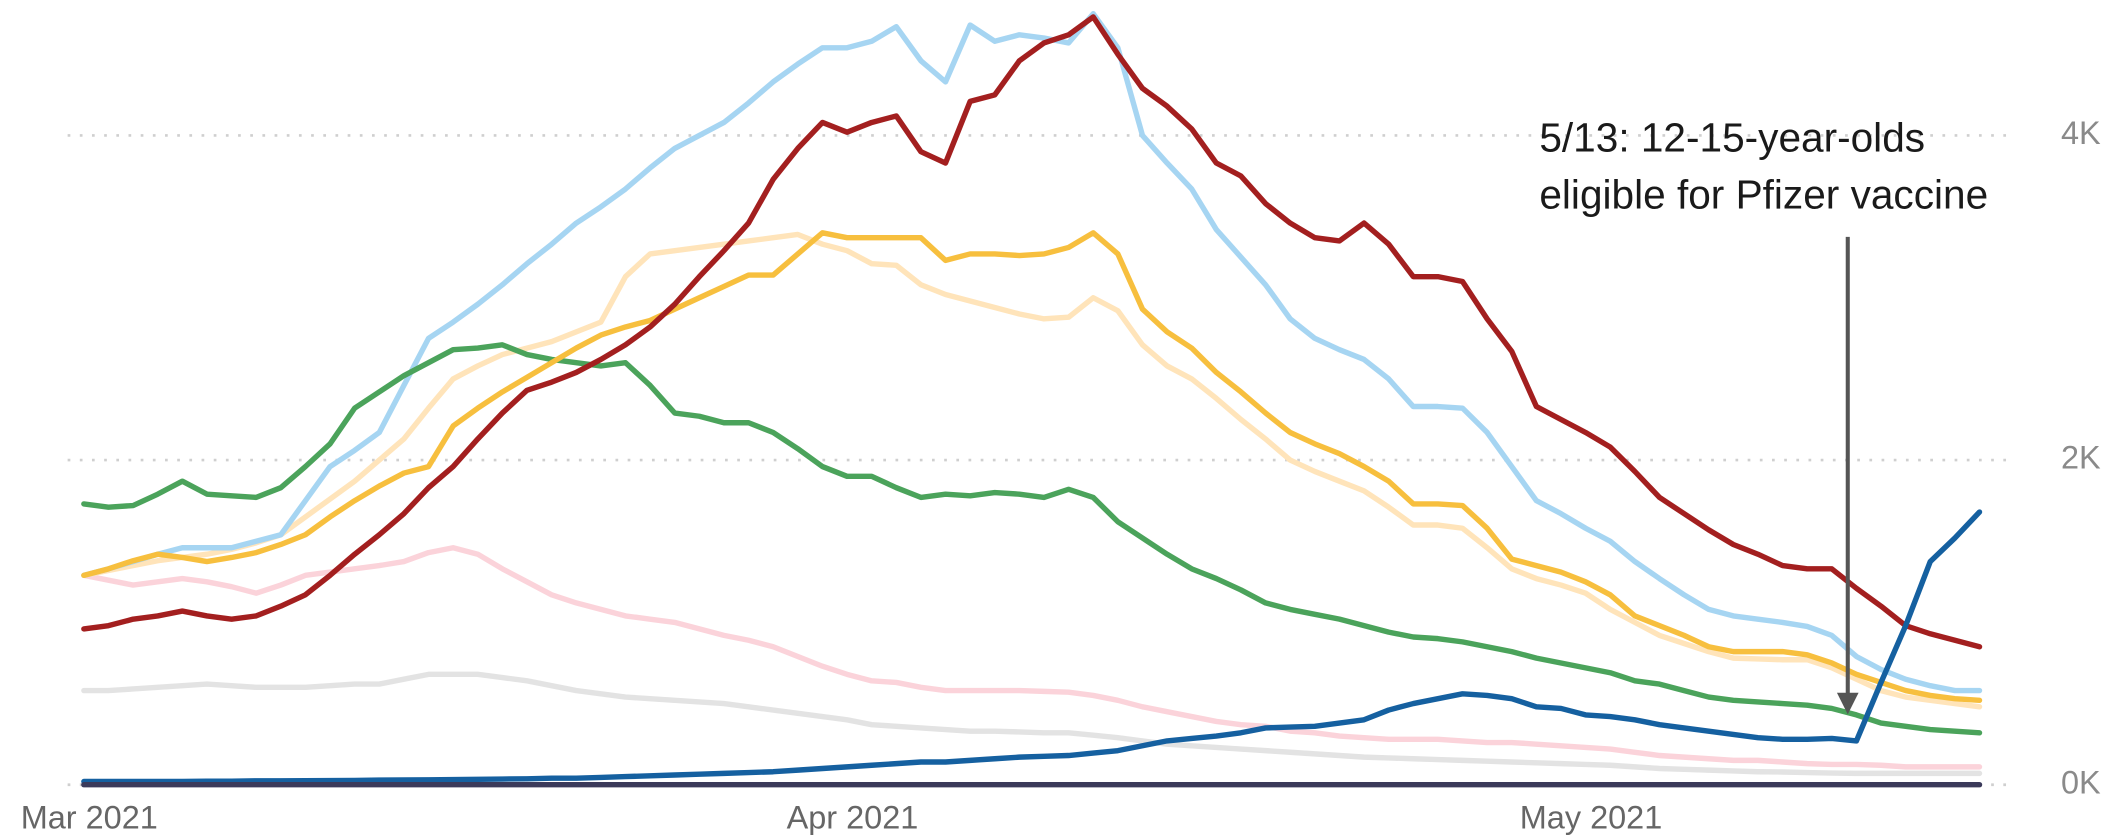 The width and height of the screenshot is (2121, 839). I want to click on x-tick-label: Apr 2021, so click(853, 817).